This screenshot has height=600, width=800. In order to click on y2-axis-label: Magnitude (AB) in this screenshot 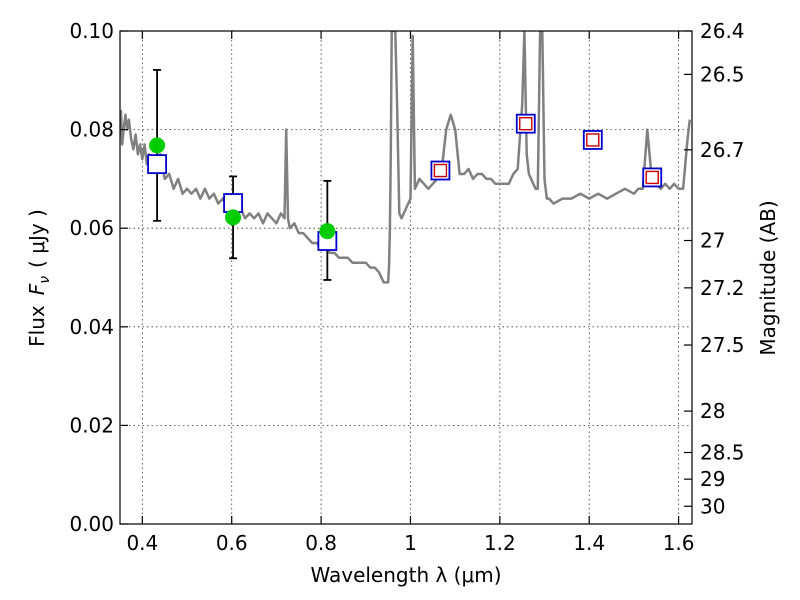, I will do `click(768, 277)`.